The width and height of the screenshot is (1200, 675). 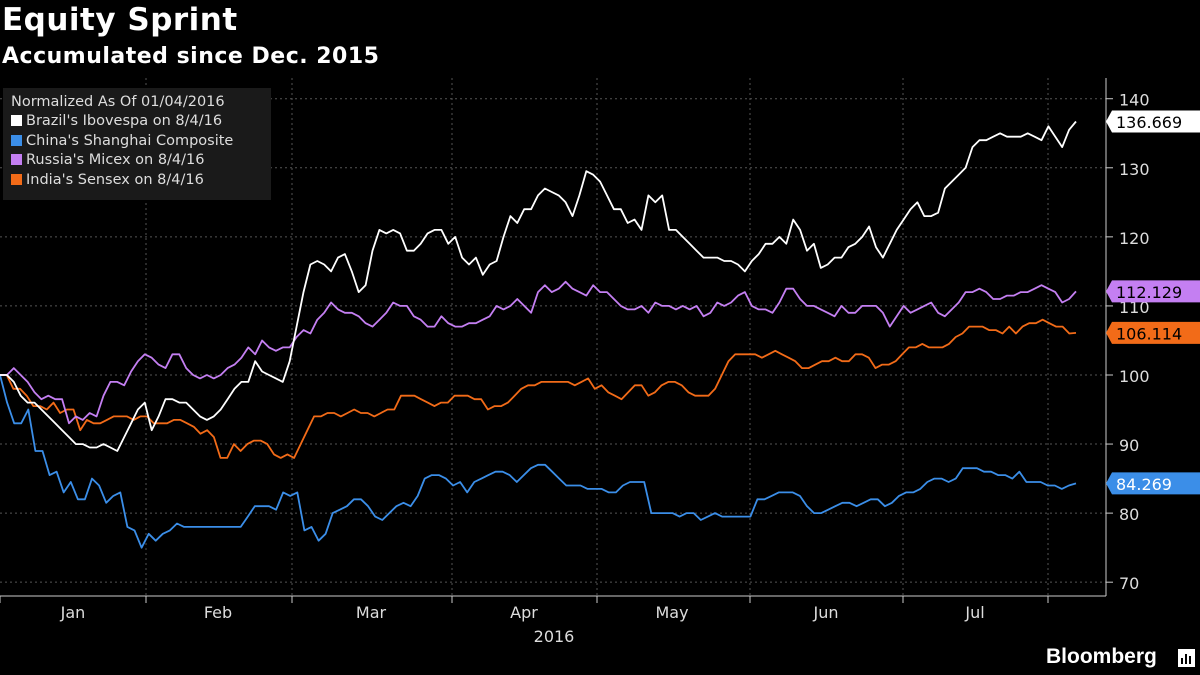 What do you see at coordinates (1129, 445) in the screenshot?
I see `y-tick-label-2: 90` at bounding box center [1129, 445].